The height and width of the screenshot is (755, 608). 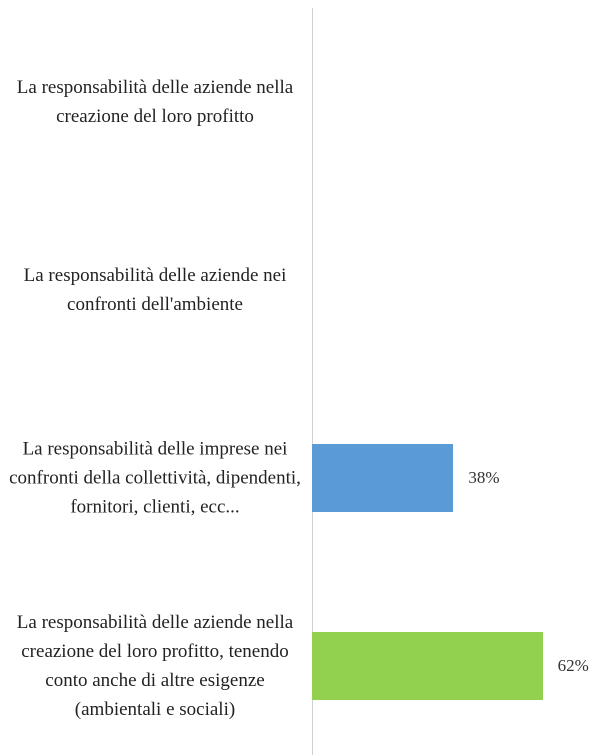 What do you see at coordinates (312, 381) in the screenshot?
I see `axis-line` at bounding box center [312, 381].